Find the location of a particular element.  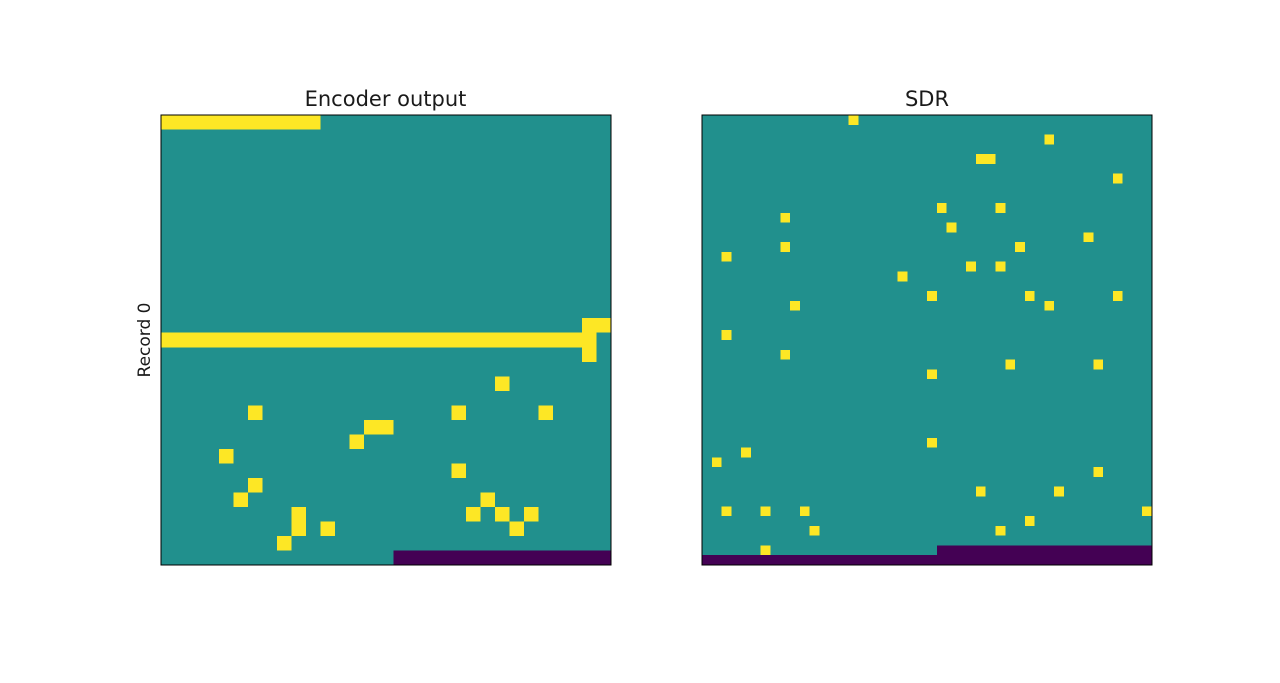

encoder-output-padding-segment is located at coordinates (502, 557).